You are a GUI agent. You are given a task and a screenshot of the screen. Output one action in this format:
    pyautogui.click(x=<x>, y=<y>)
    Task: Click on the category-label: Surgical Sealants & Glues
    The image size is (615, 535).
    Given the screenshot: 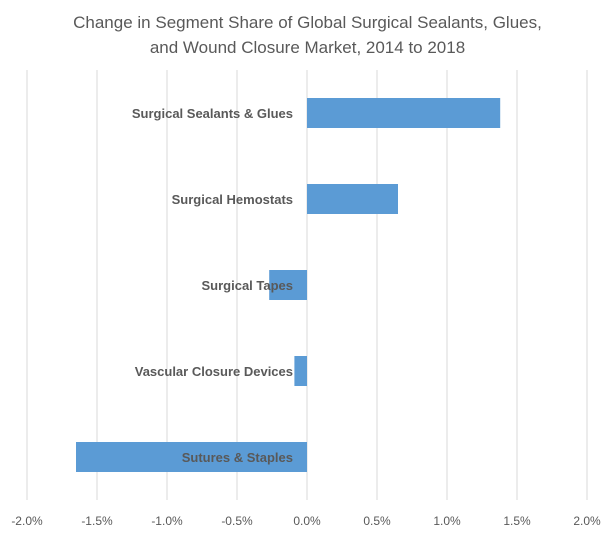 What is the action you would take?
    pyautogui.click(x=212, y=113)
    